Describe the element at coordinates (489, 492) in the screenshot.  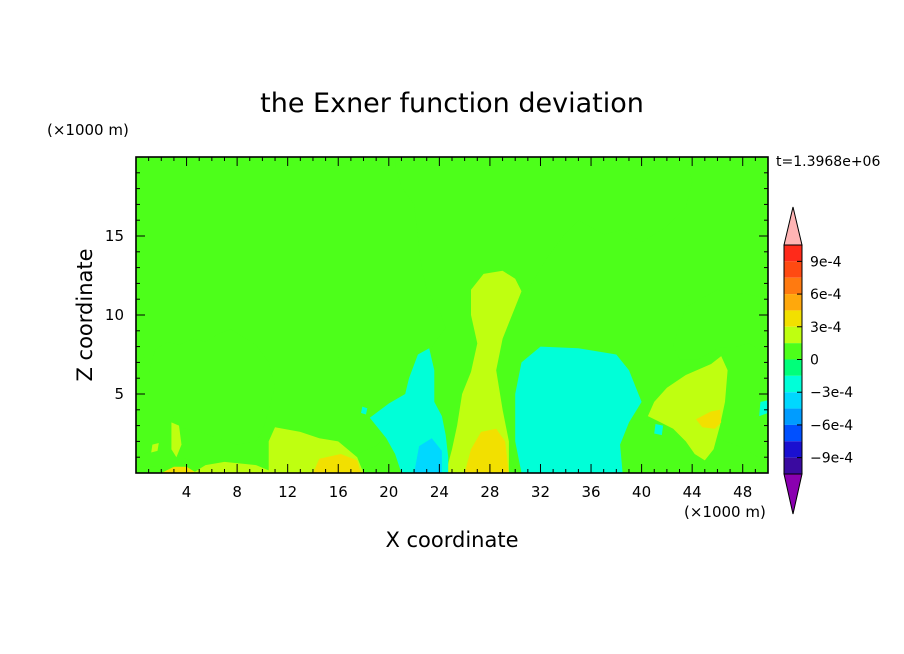
I see `x-tick-label: 28` at that location.